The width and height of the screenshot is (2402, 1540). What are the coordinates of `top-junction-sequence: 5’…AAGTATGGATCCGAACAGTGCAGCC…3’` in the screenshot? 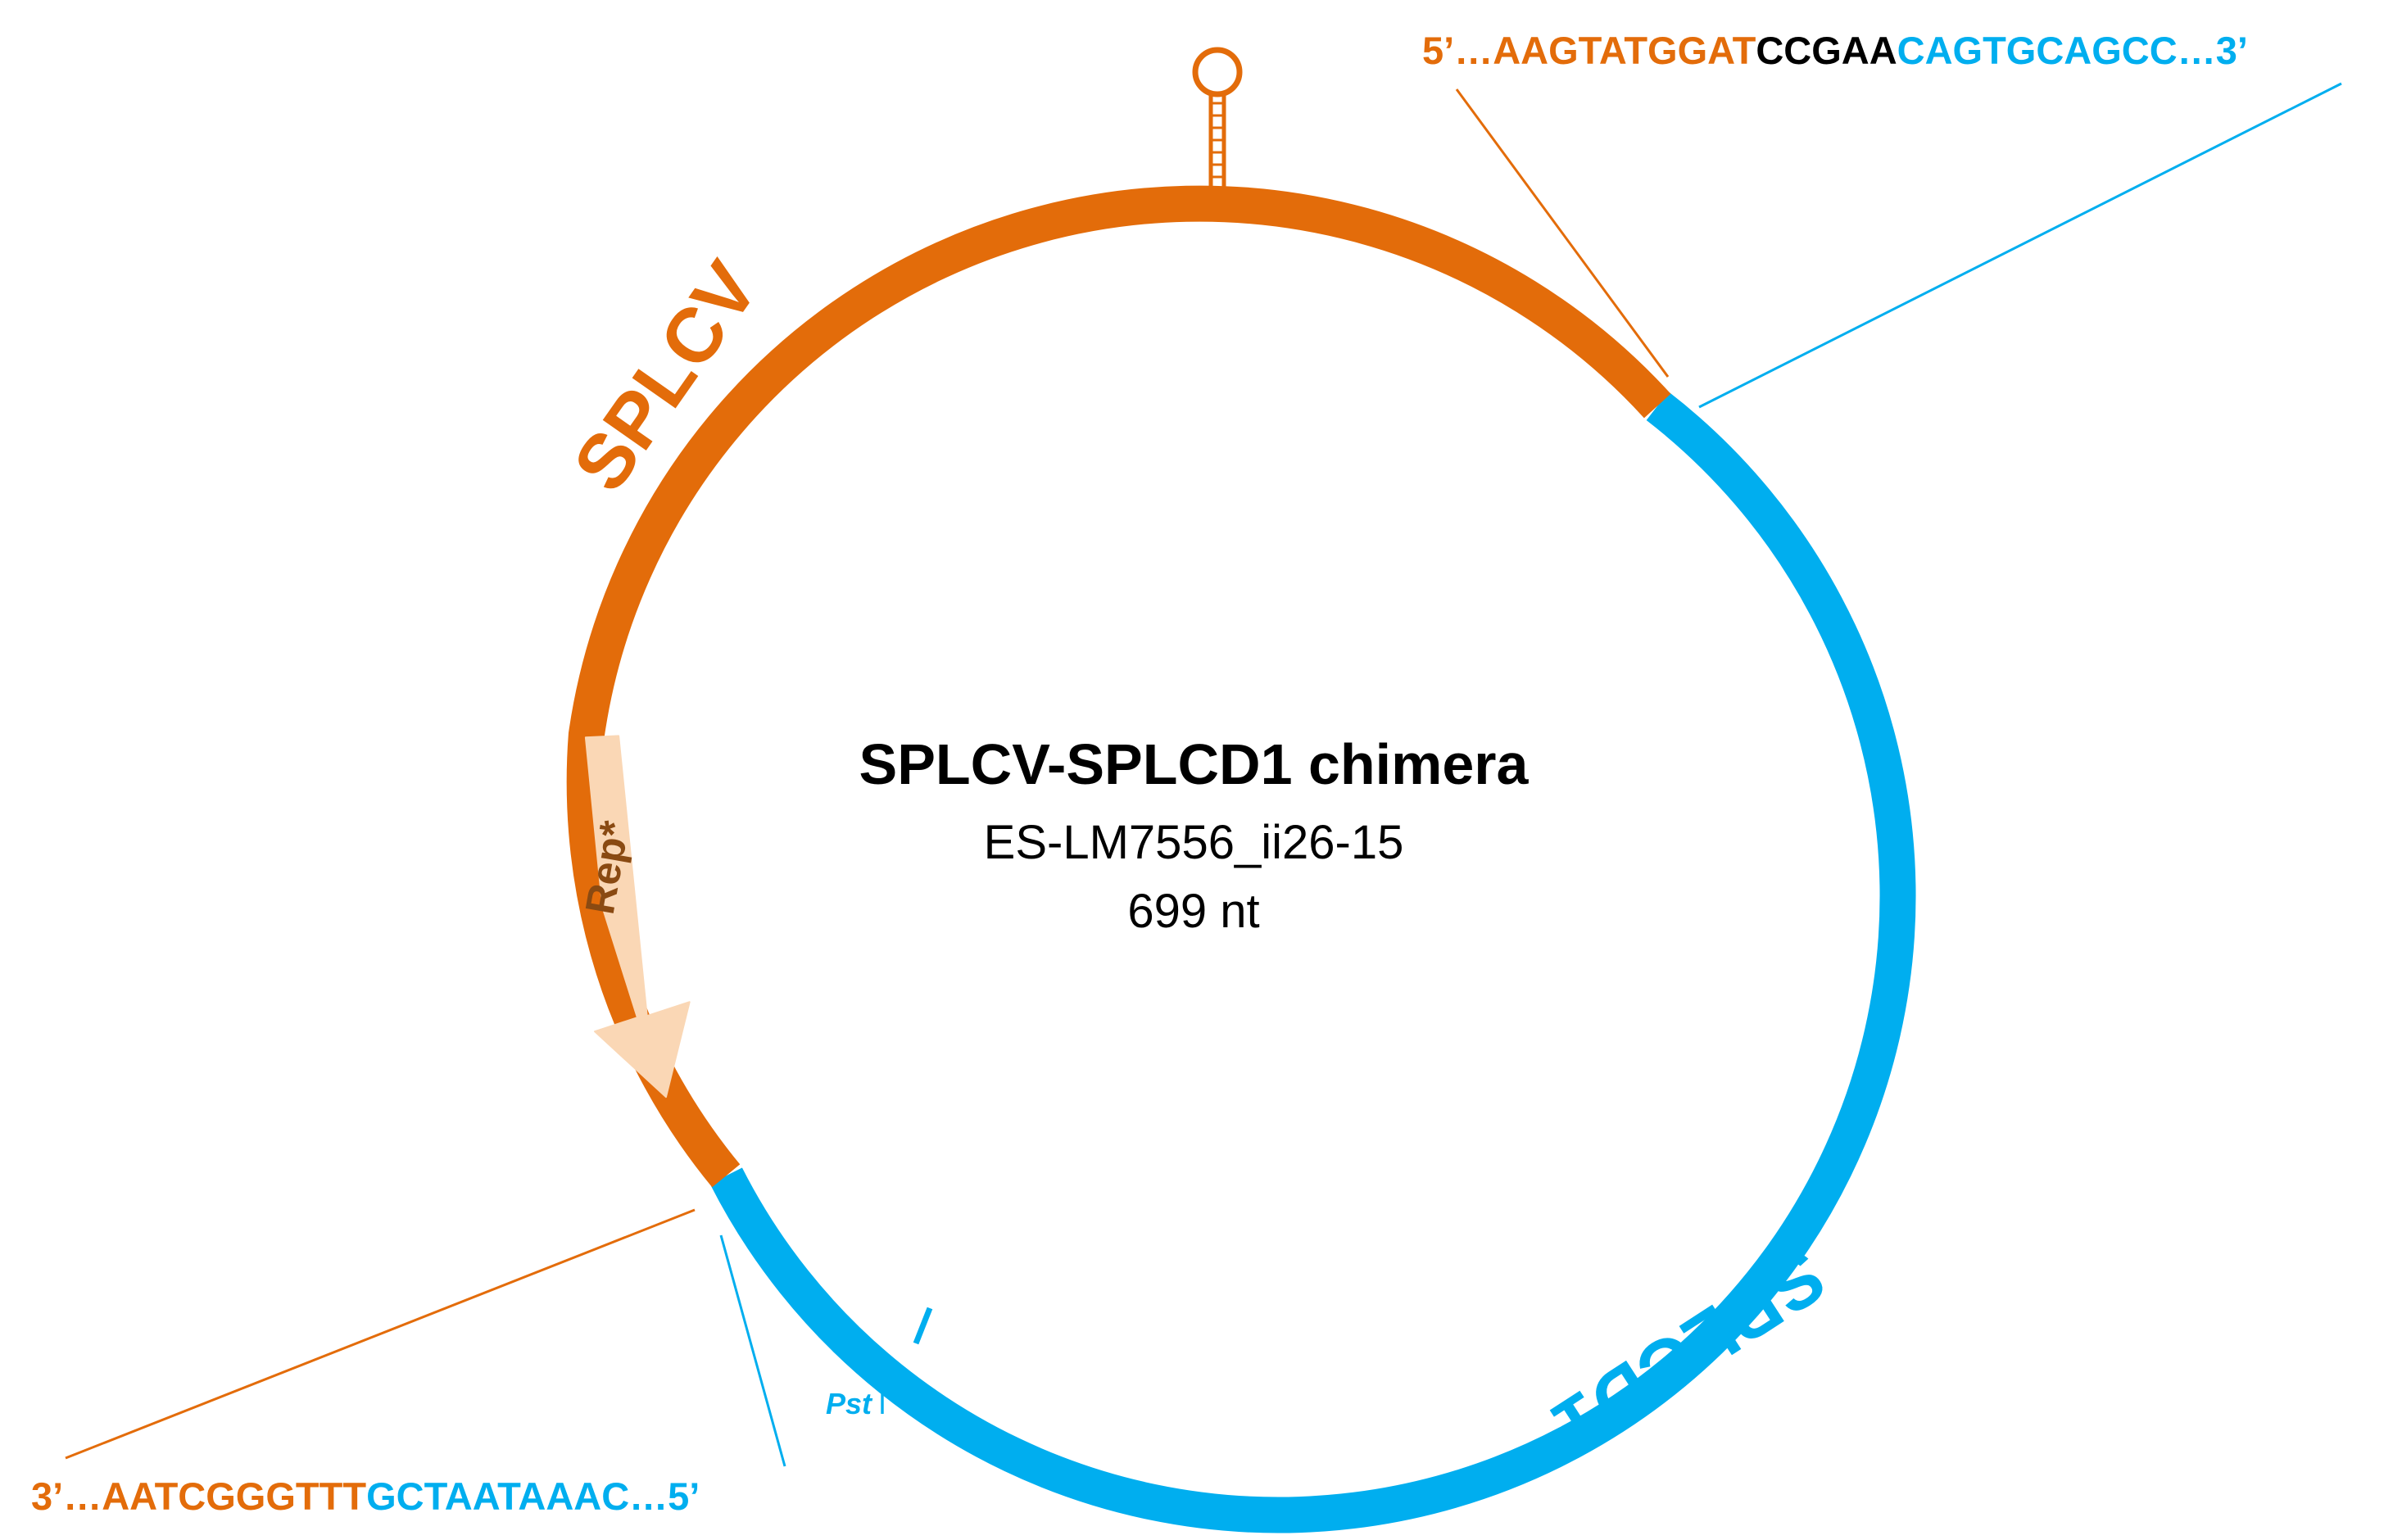 It's located at (1835, 50).